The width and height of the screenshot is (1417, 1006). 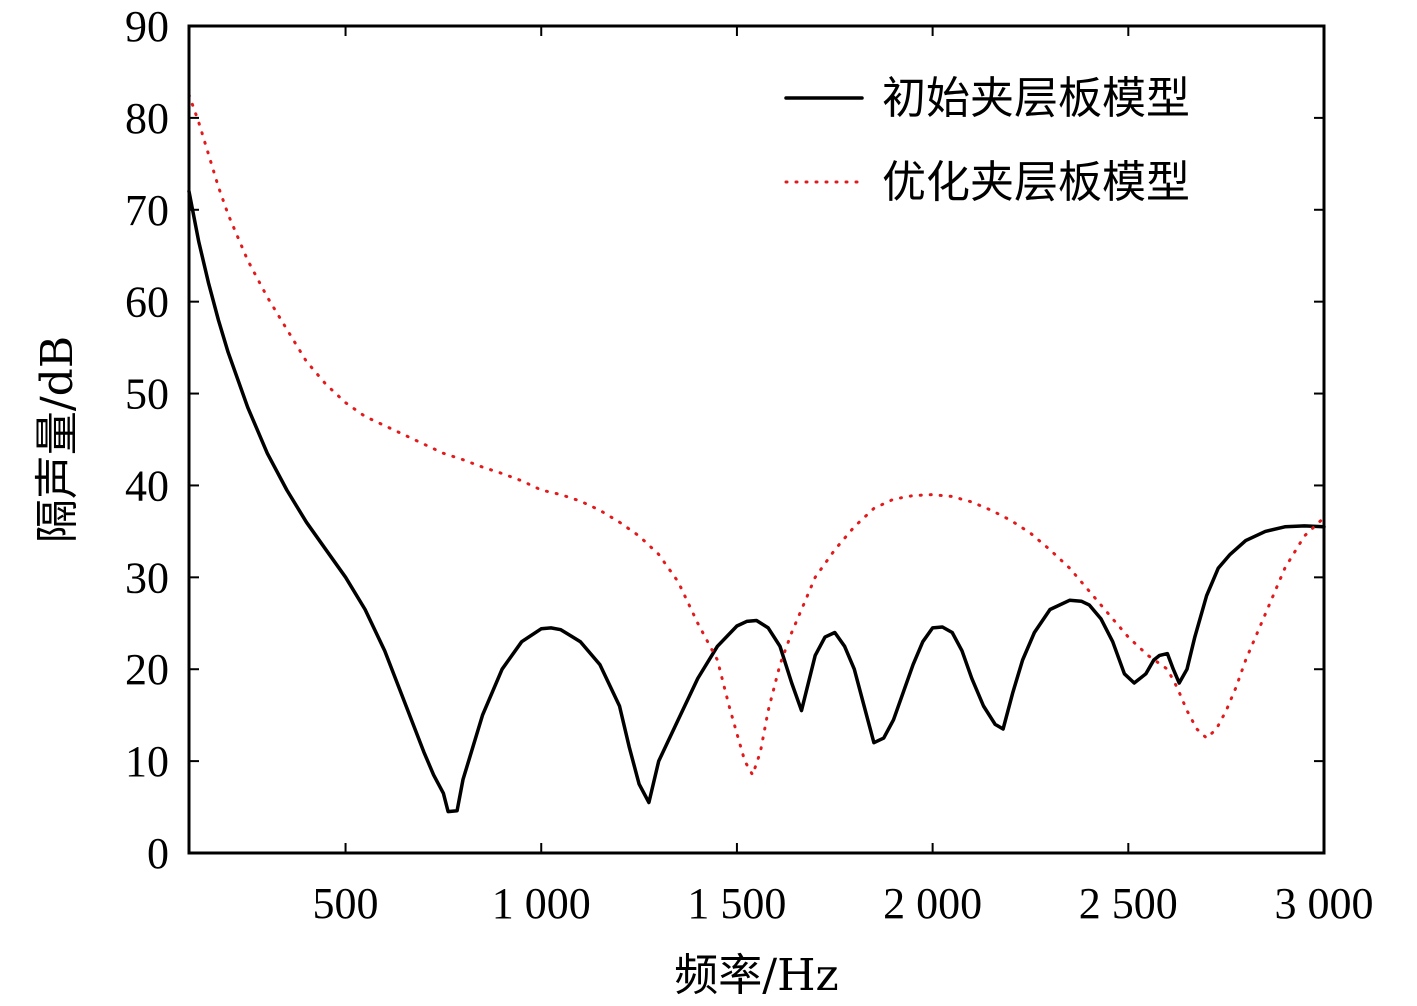 I want to click on y-tick-label-60: 60, so click(x=147, y=302).